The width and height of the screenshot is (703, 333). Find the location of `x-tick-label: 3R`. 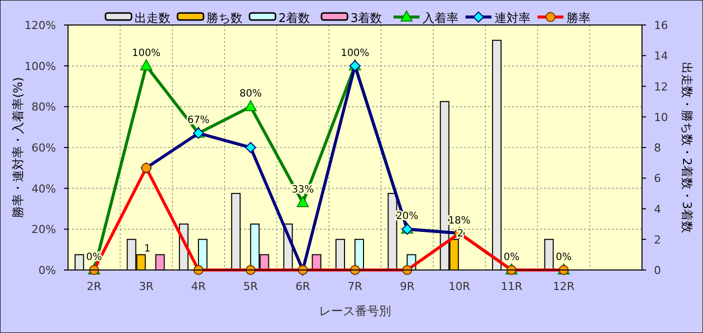

x-tick-label: 3R is located at coordinates (146, 286).